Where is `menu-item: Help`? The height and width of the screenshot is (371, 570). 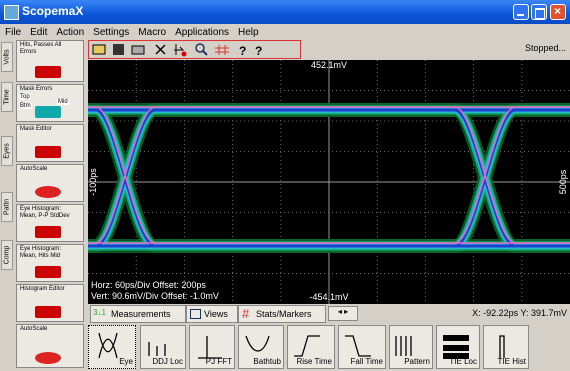
menu-item: Help is located at coordinates (248, 32).